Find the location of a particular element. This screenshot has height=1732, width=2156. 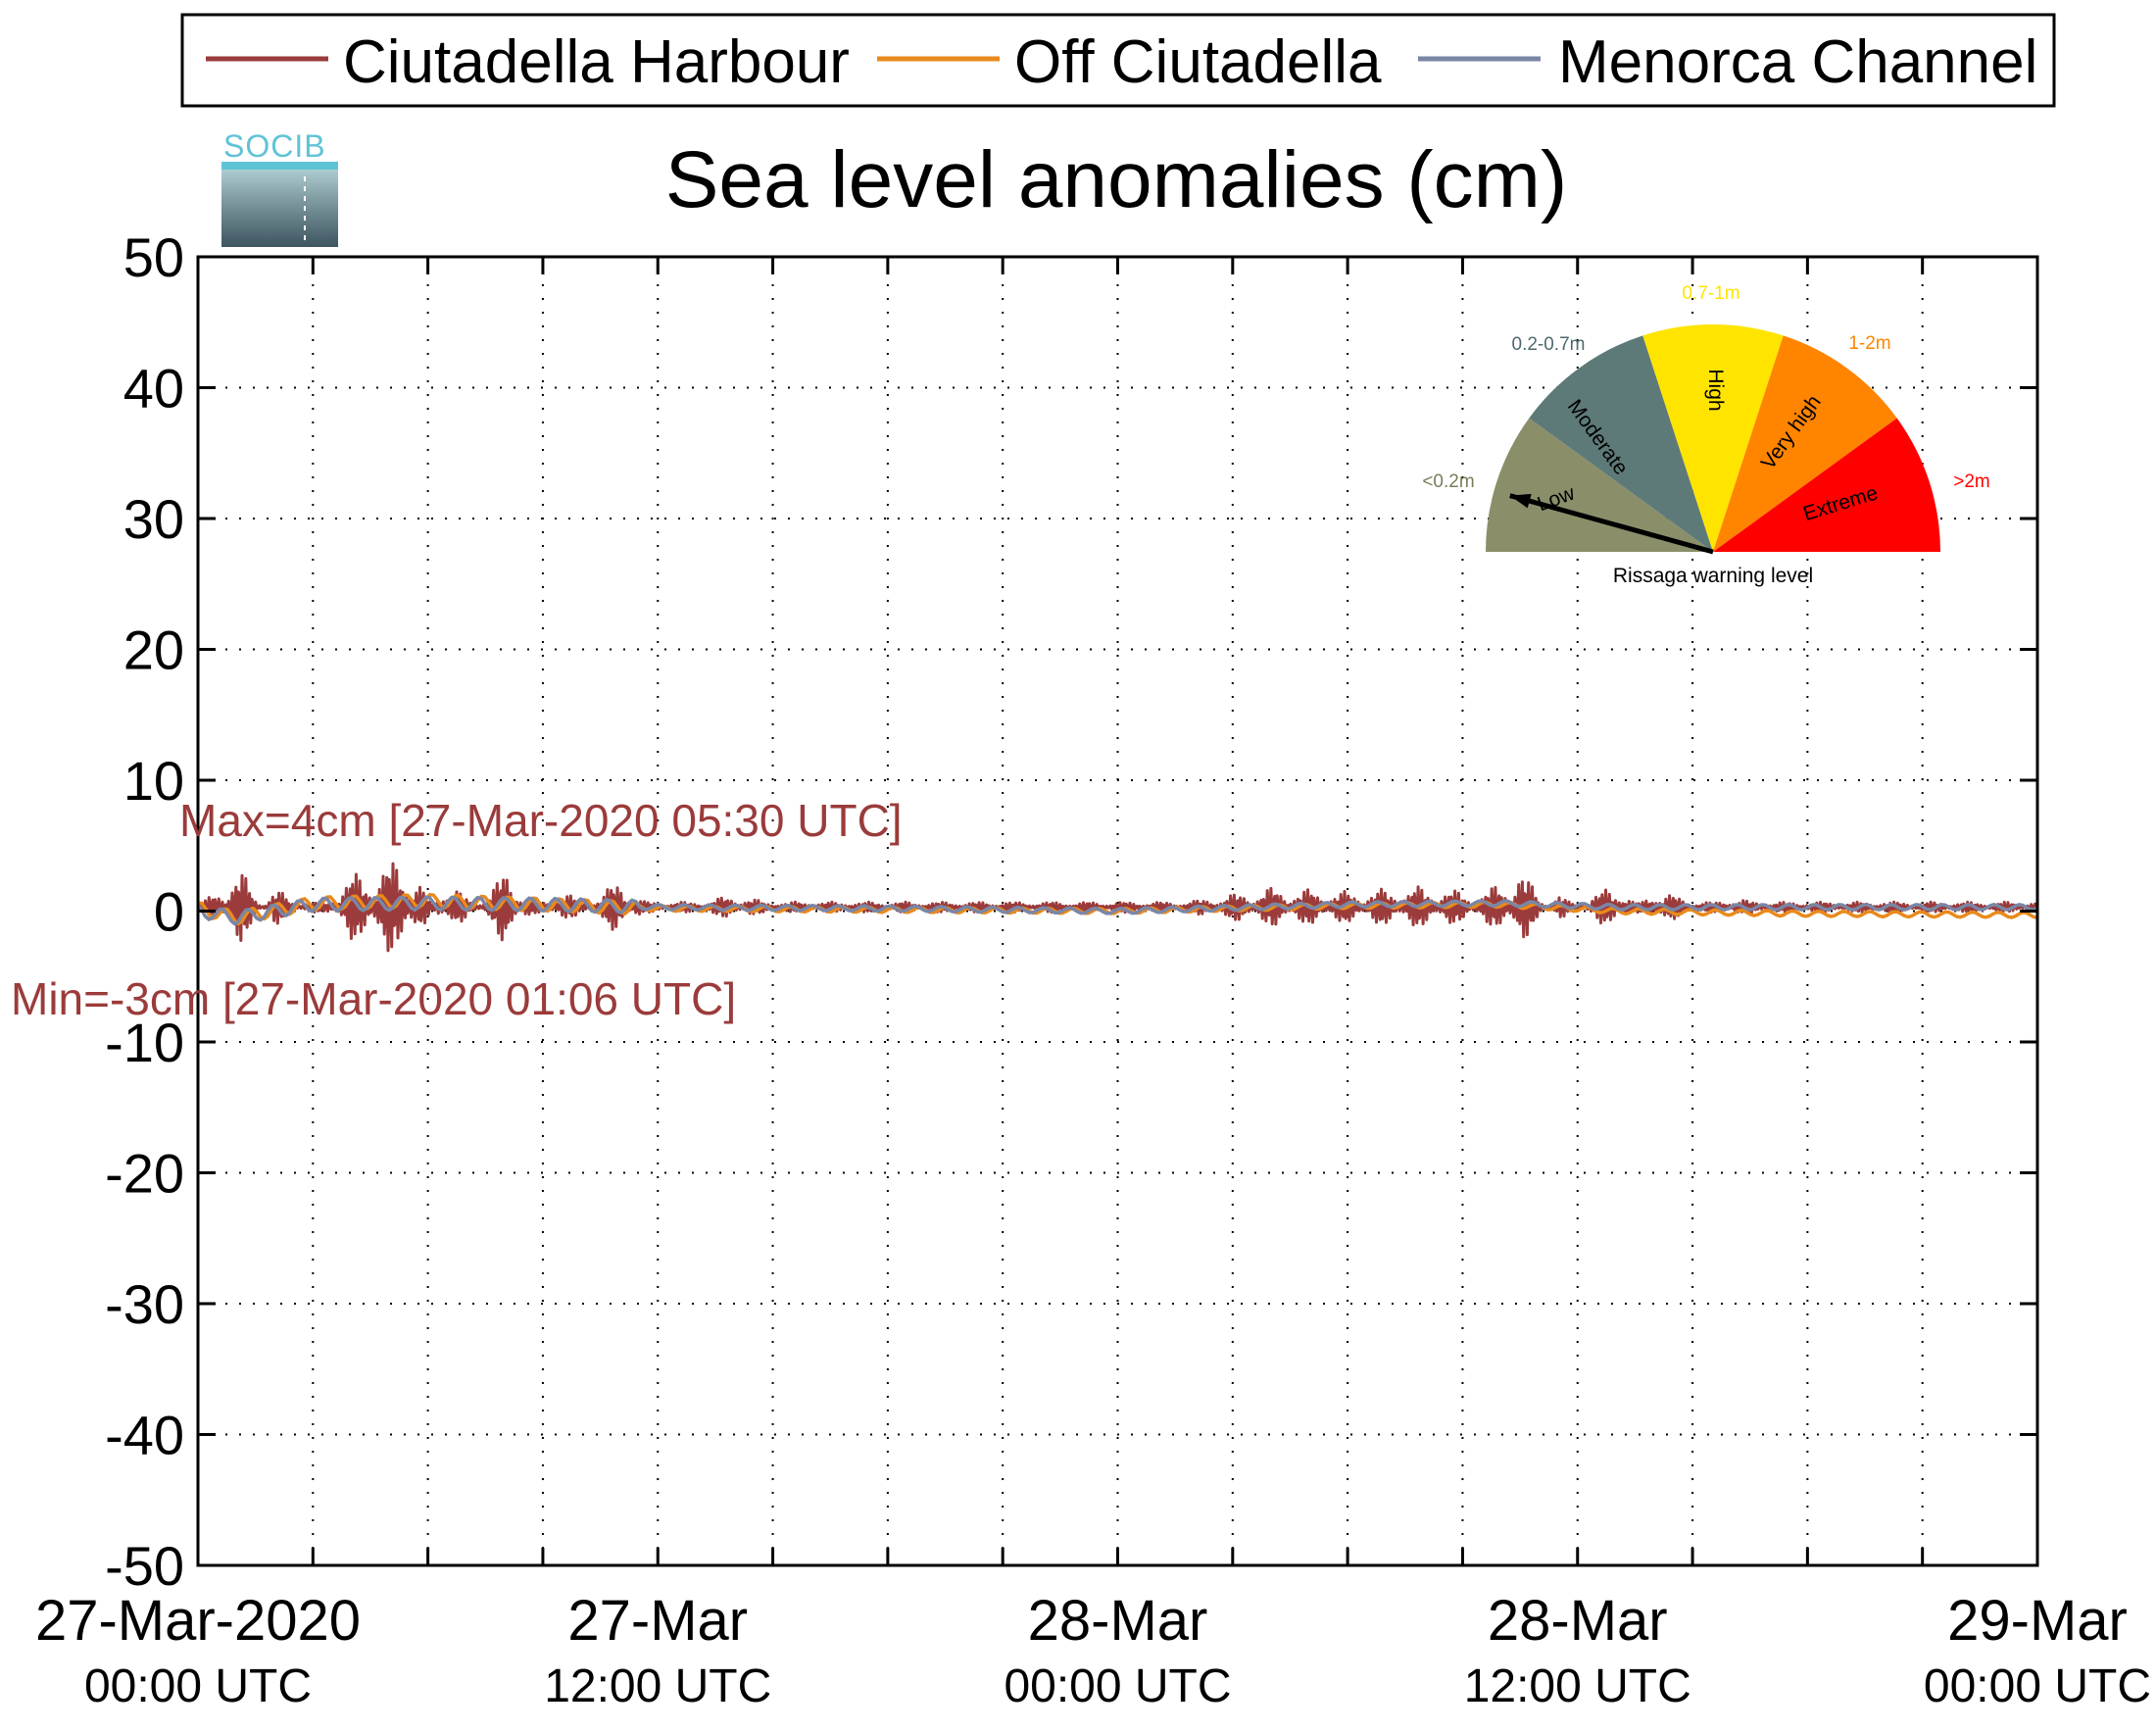

y-tick-label: -40 is located at coordinates (144, 1436).